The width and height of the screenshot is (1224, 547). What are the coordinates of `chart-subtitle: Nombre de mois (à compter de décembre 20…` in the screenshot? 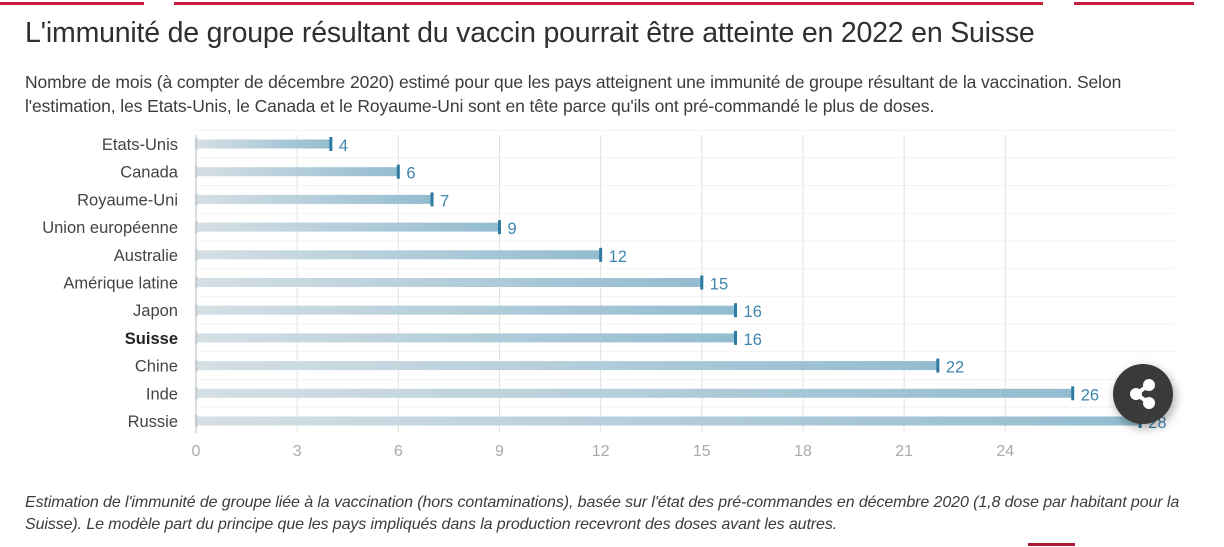 It's located at (573, 94).